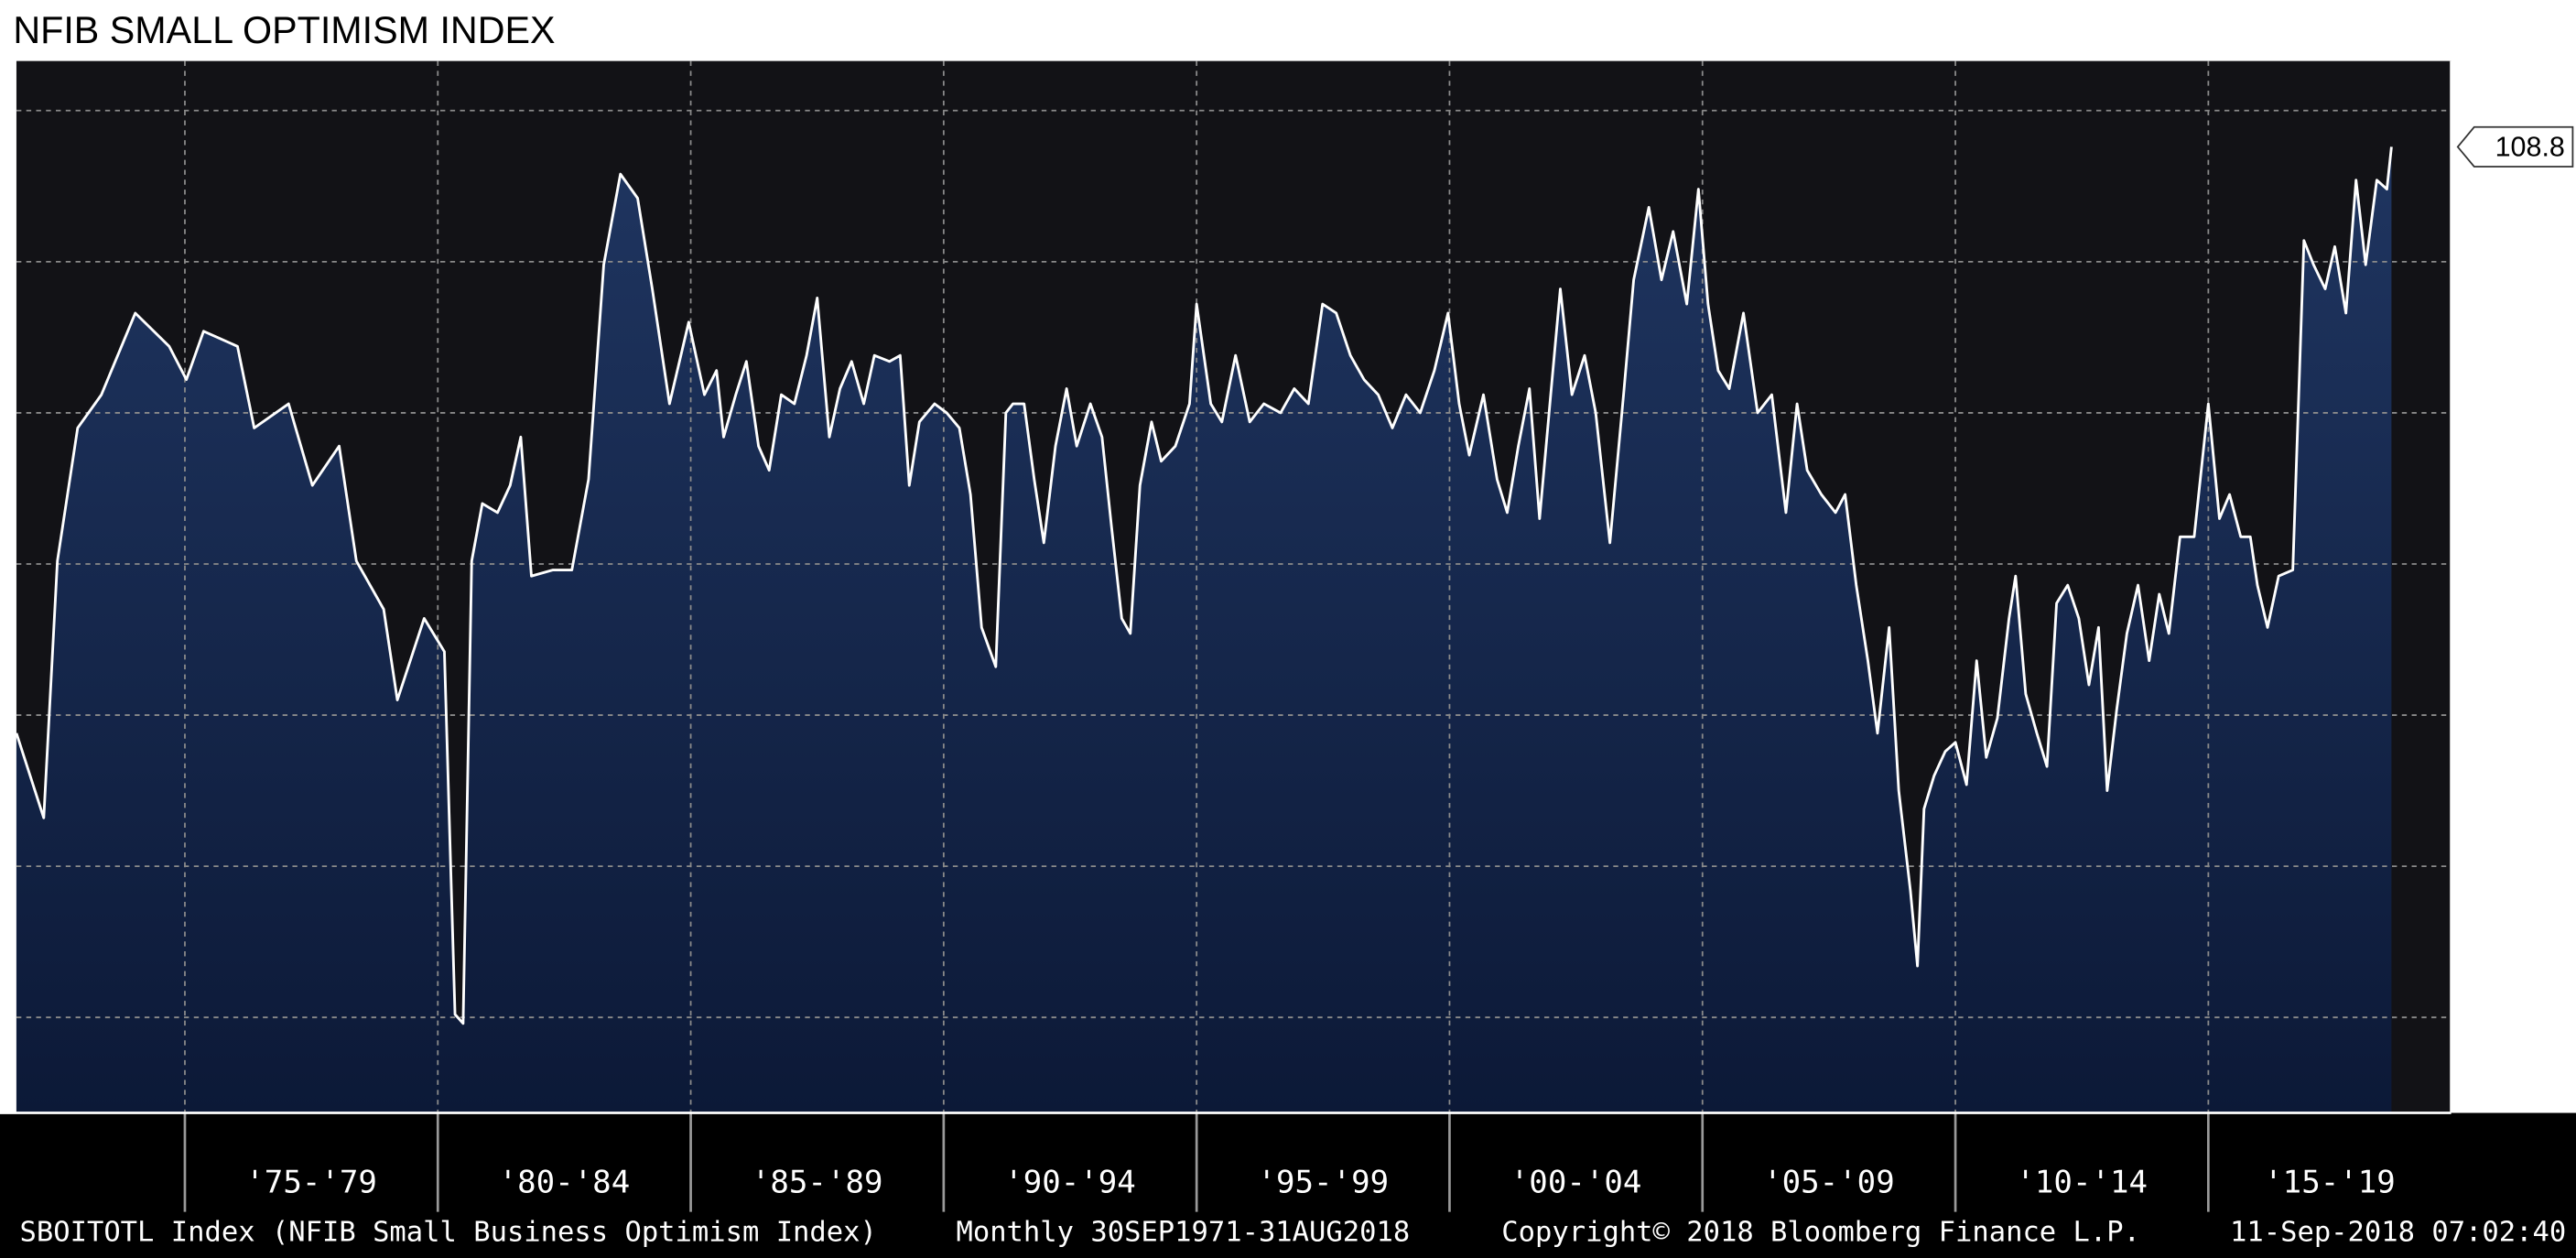 The image size is (2576, 1258). What do you see at coordinates (2488, 713) in the screenshot?
I see `y-tick-label: 90` at bounding box center [2488, 713].